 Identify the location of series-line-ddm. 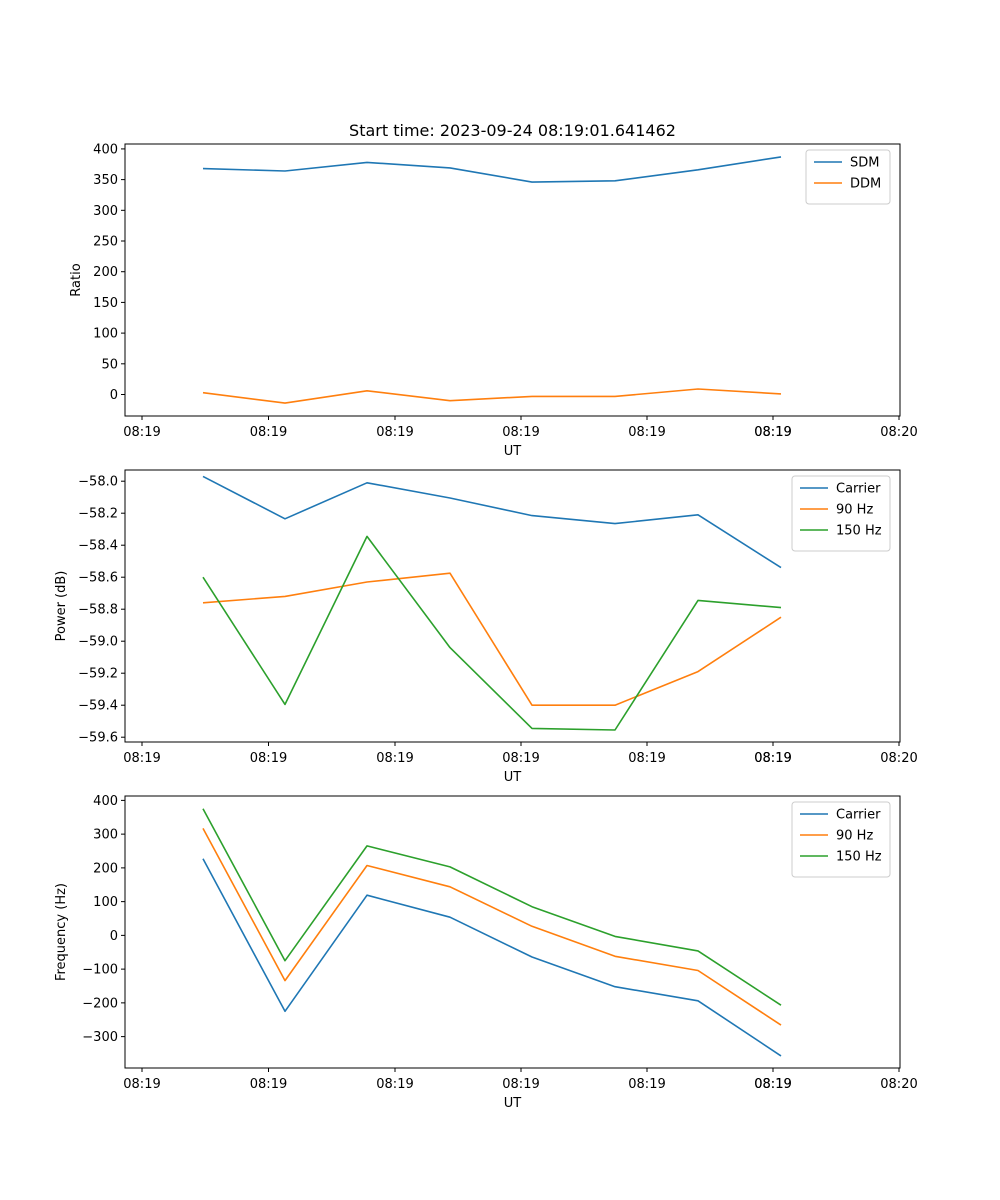
(492, 396).